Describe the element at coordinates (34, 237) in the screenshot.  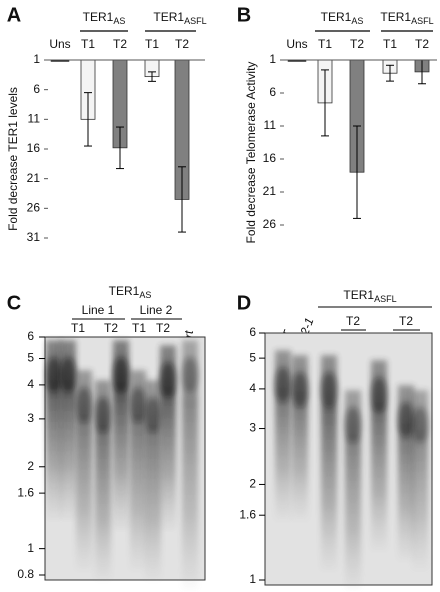
I see `y-tick-label: 31` at that location.